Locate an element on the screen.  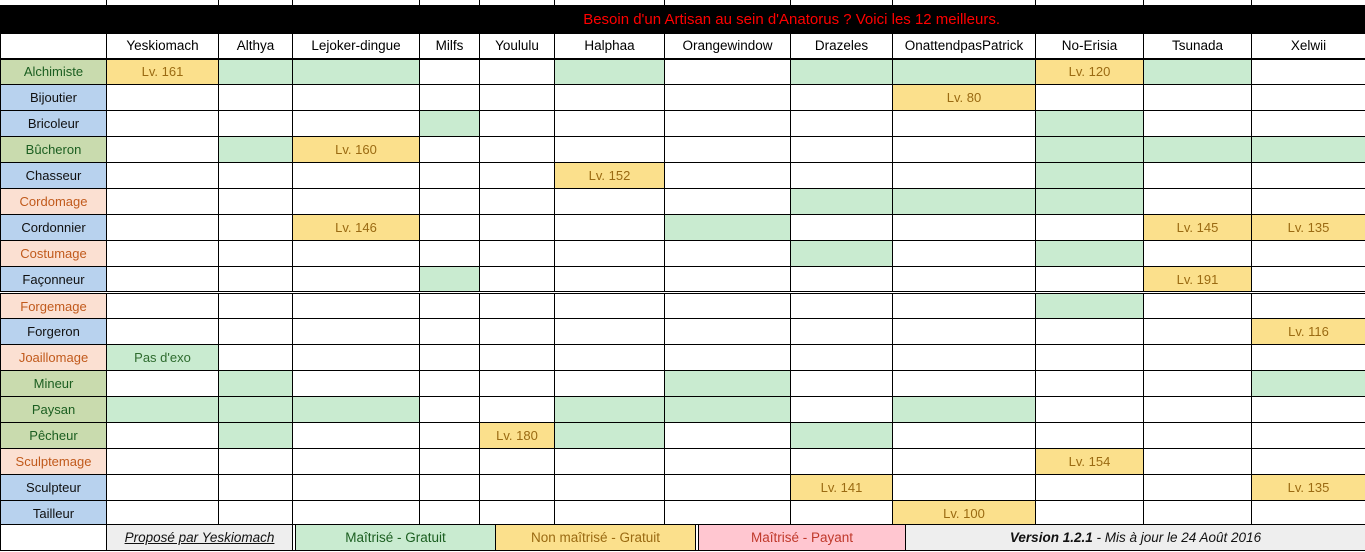
cell-r0-c0: Lv. 161 is located at coordinates (162, 71).